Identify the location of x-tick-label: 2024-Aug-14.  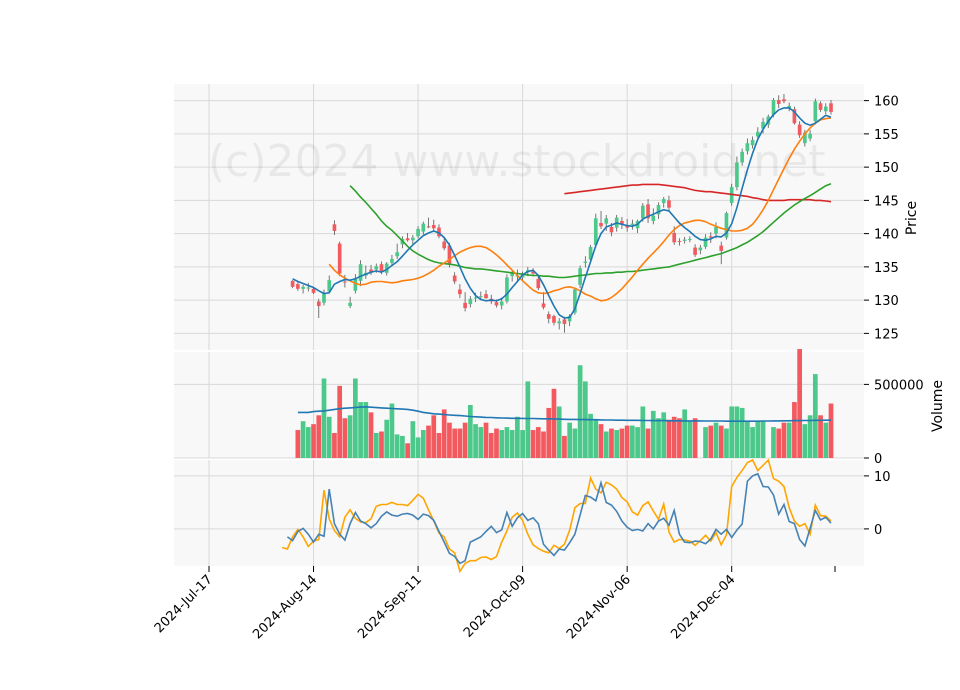
(285, 607).